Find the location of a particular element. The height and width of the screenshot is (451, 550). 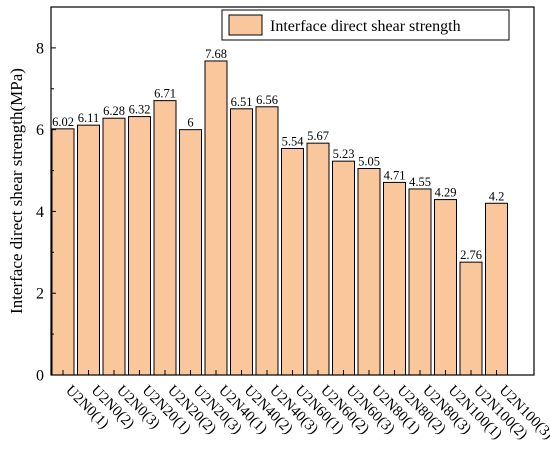

y-tick-label: 0 is located at coordinates (40, 376).